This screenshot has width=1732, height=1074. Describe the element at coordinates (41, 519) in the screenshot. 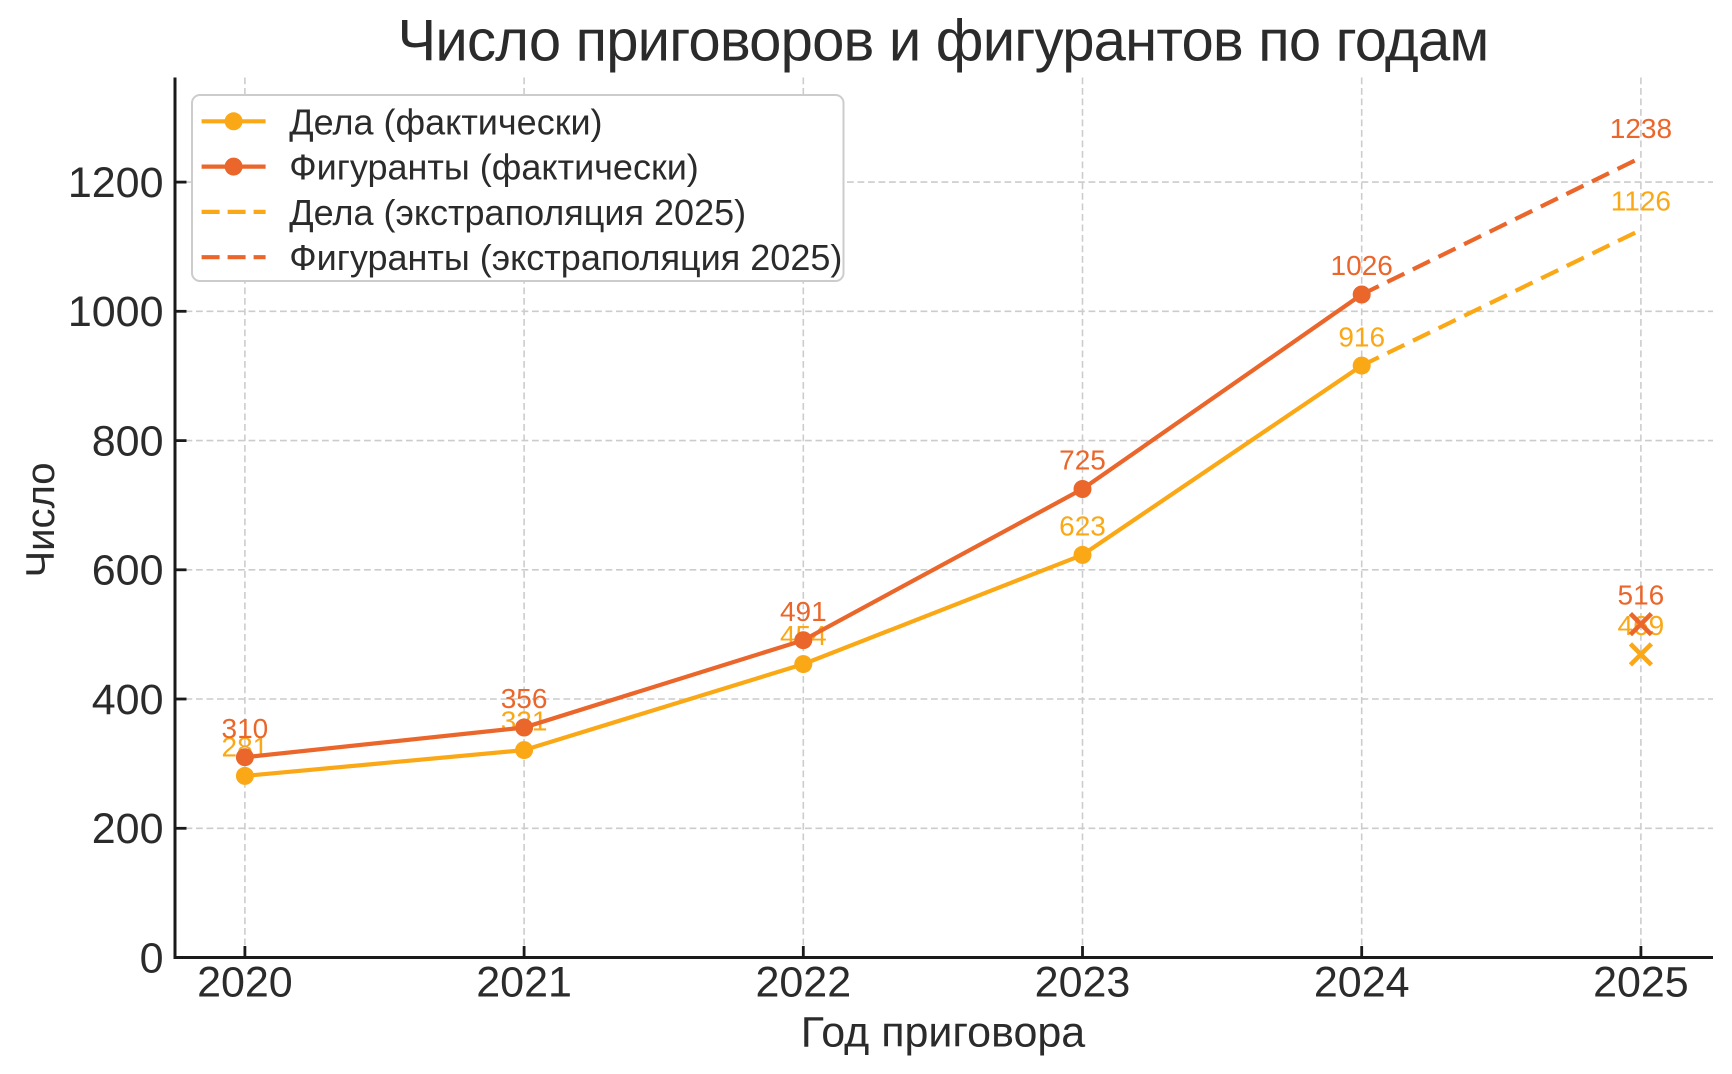

I see `svg-text: Число` at that location.